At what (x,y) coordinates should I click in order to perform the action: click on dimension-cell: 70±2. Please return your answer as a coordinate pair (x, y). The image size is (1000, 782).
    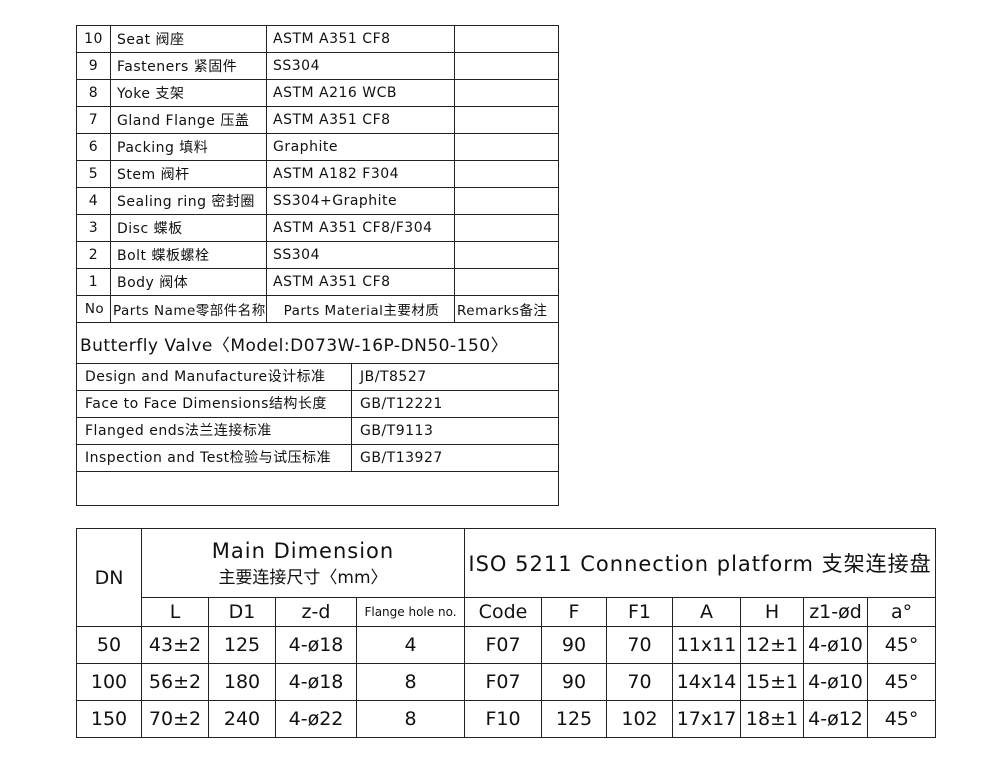
    Looking at the image, I should click on (175, 719).